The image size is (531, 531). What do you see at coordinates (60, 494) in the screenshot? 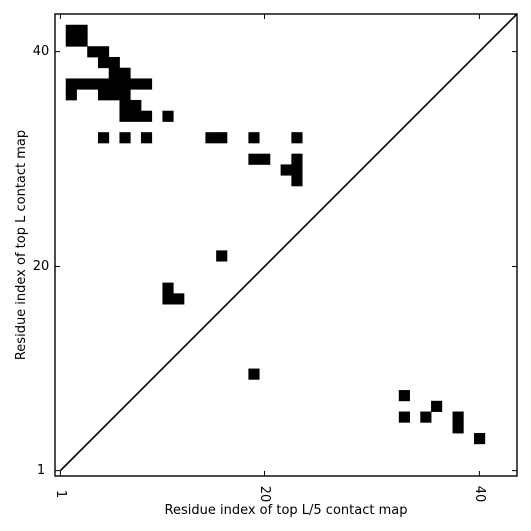
I see `x-tick-label: 1` at bounding box center [60, 494].